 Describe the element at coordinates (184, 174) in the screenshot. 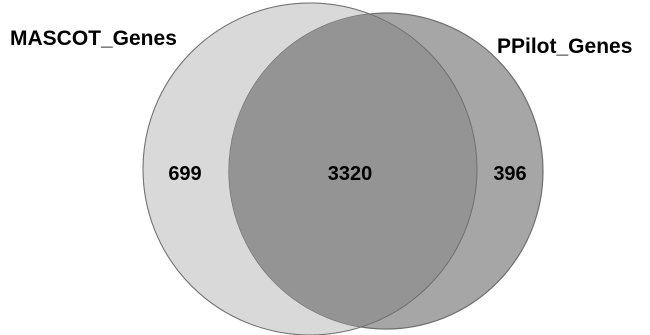

I see `count-only-mascot: 699` at that location.